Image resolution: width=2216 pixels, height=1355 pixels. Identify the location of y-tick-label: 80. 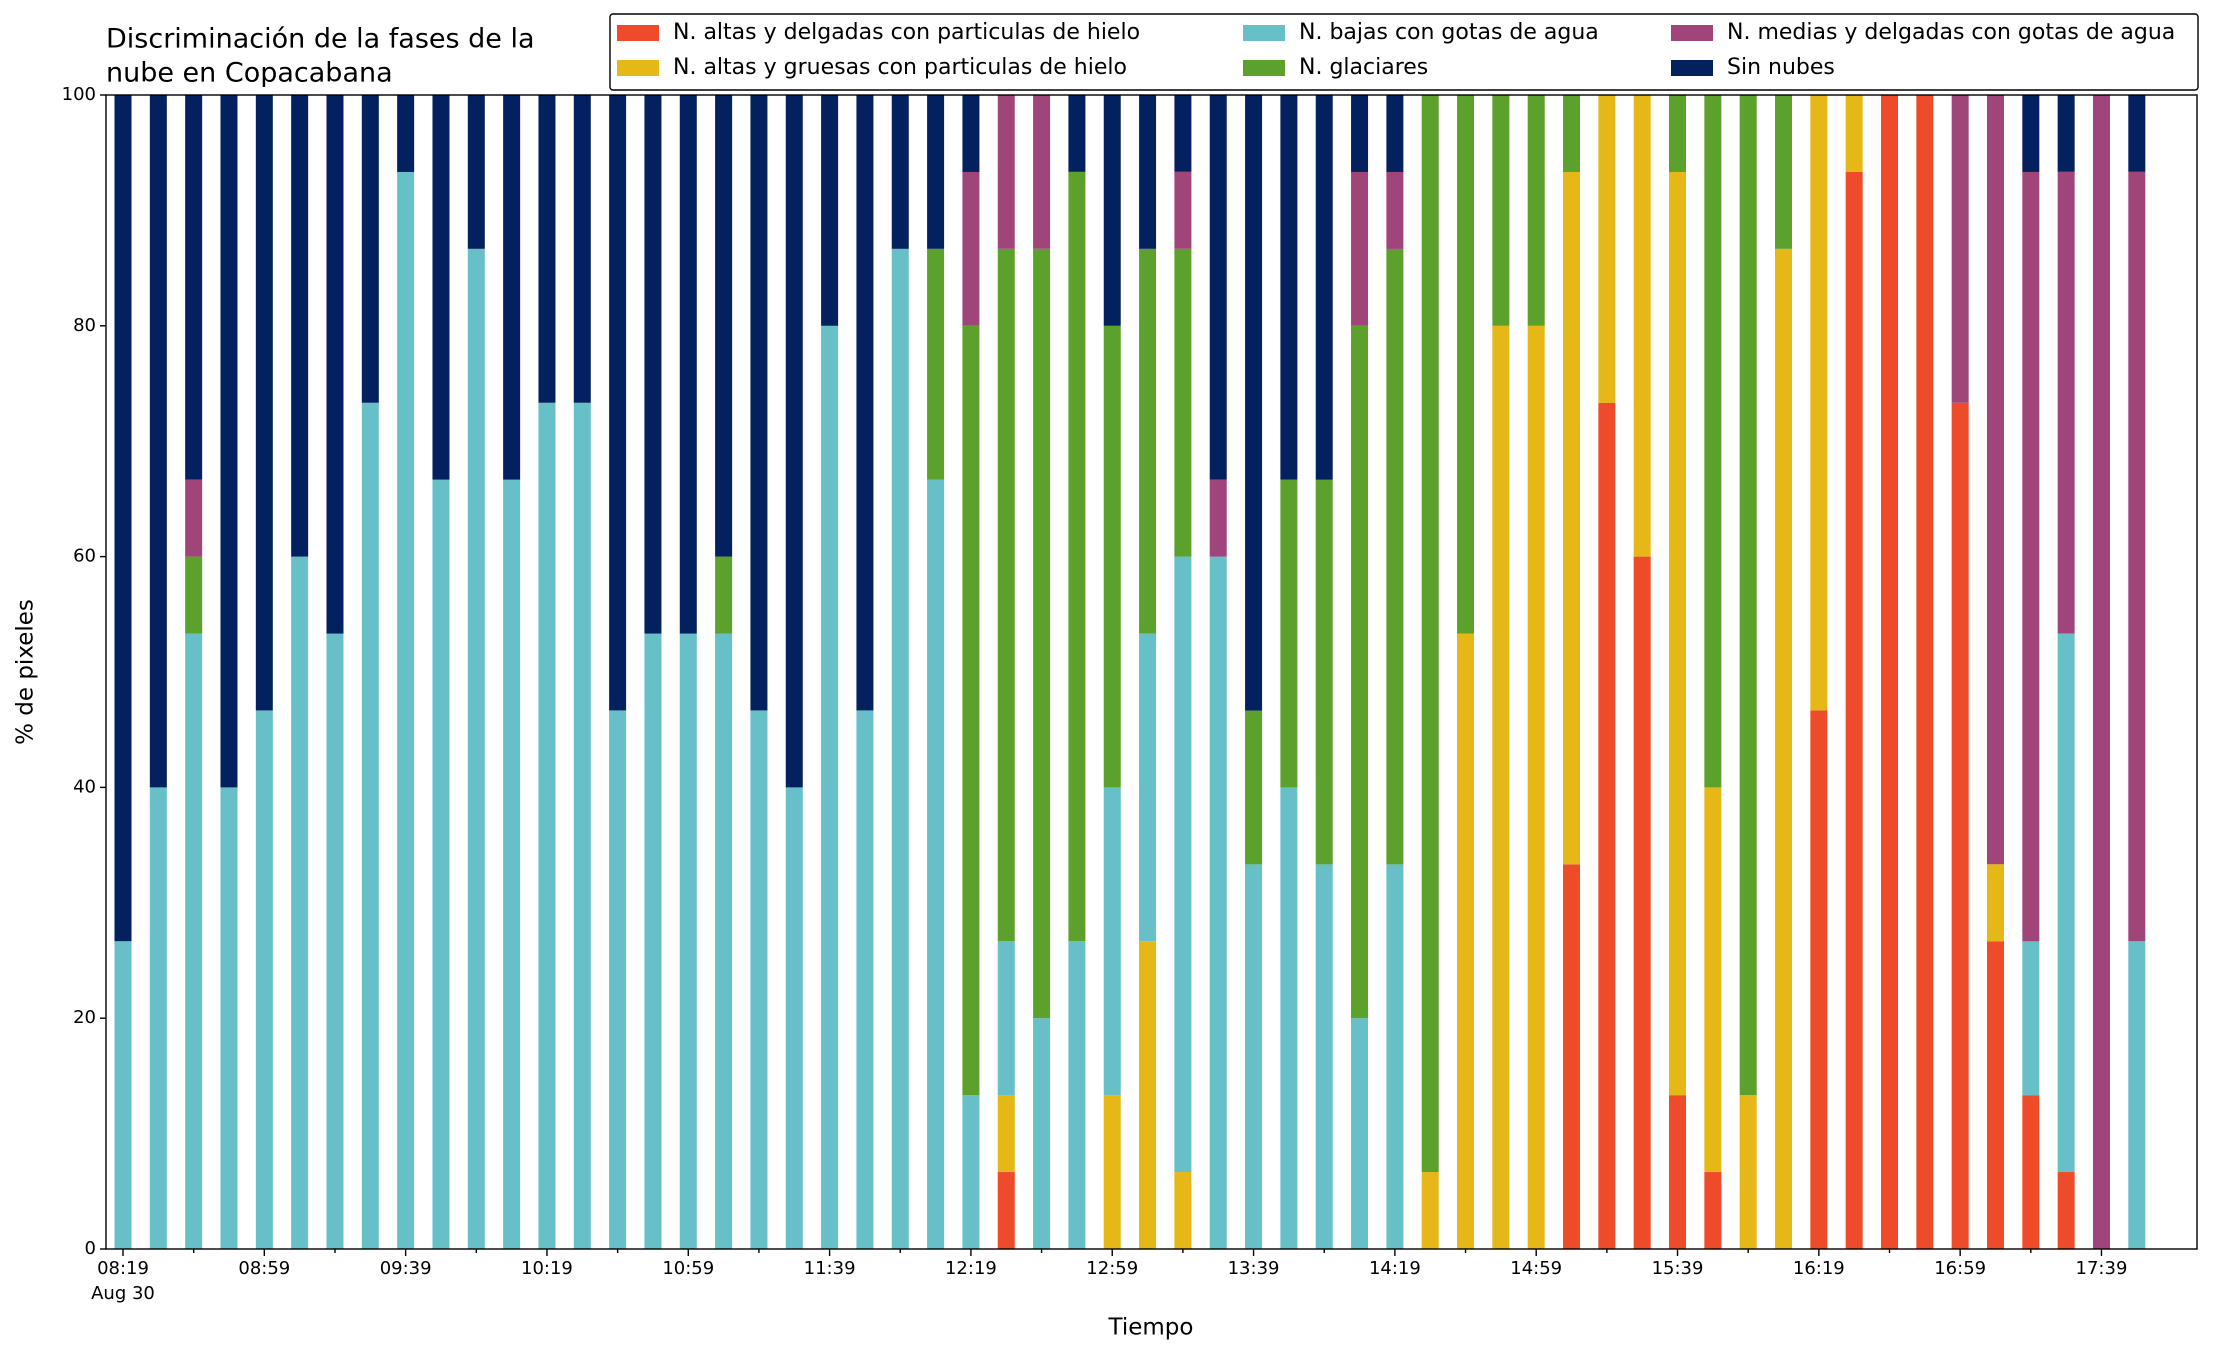
(84, 325).